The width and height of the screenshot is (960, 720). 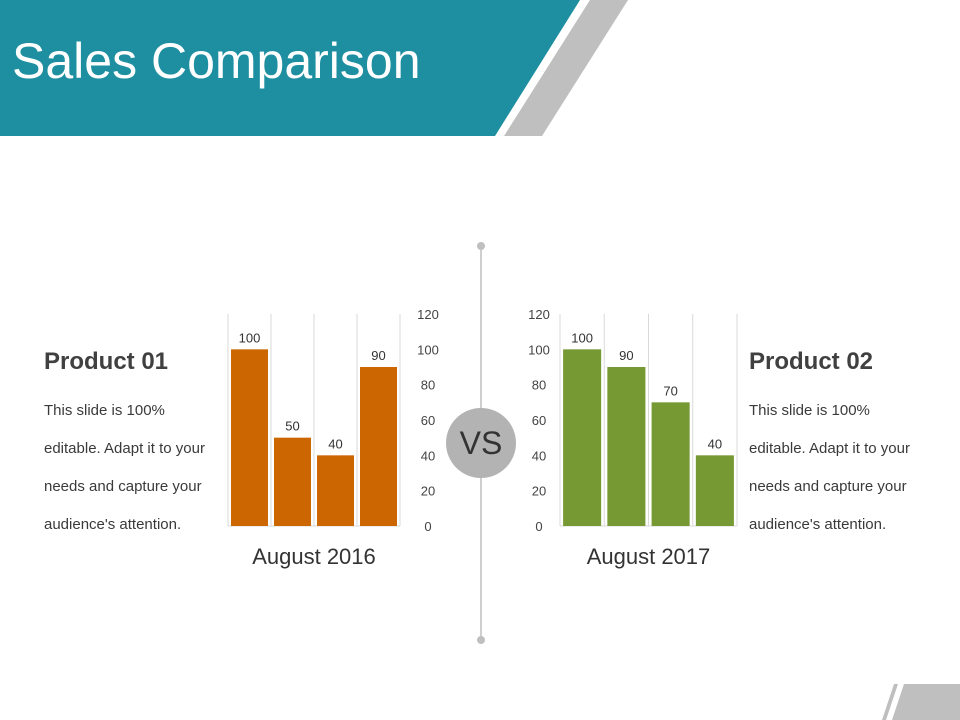 I want to click on chart-1-y-tick-0: 0, so click(x=538, y=526).